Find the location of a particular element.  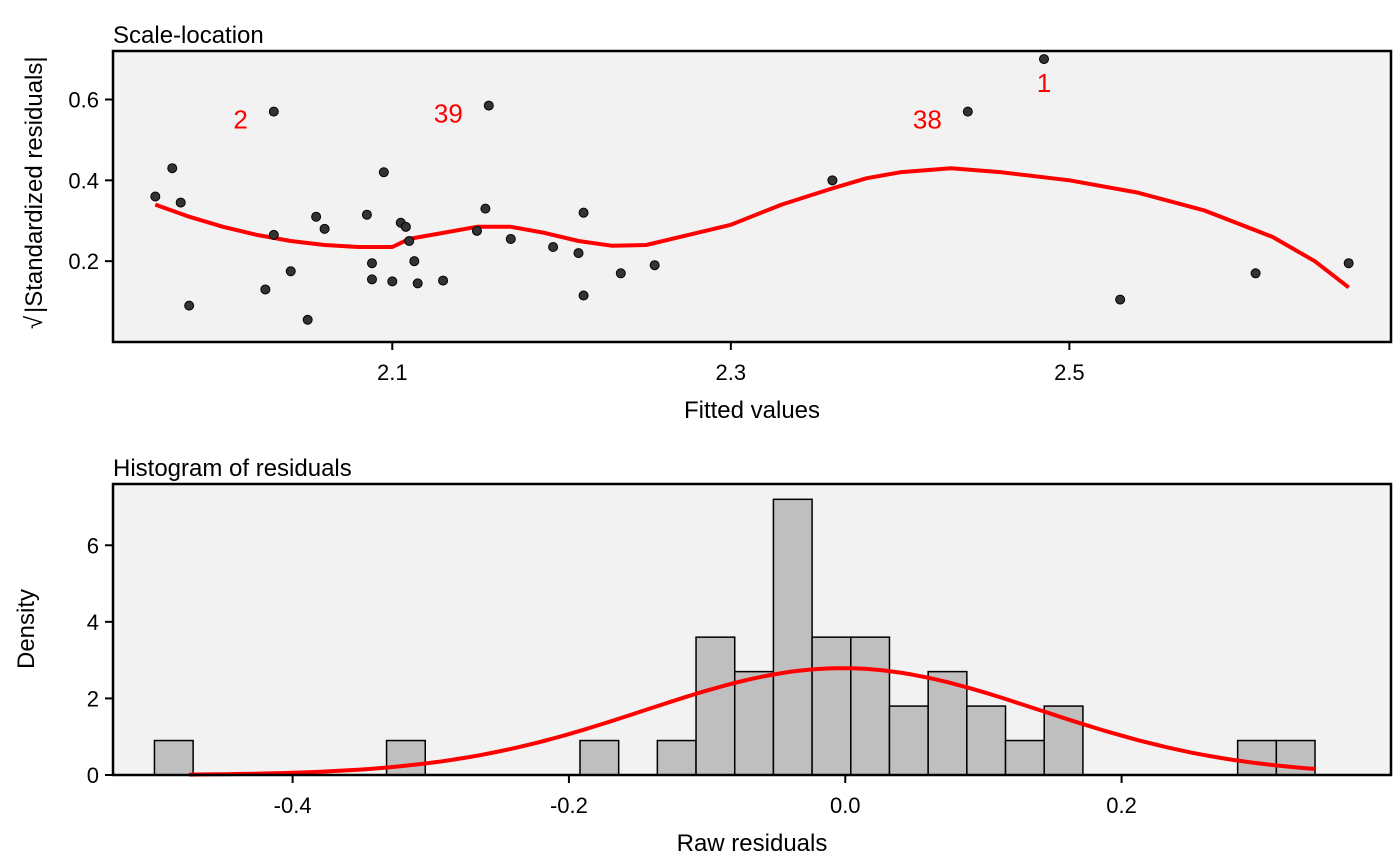

density-line is located at coordinates (752, 721).